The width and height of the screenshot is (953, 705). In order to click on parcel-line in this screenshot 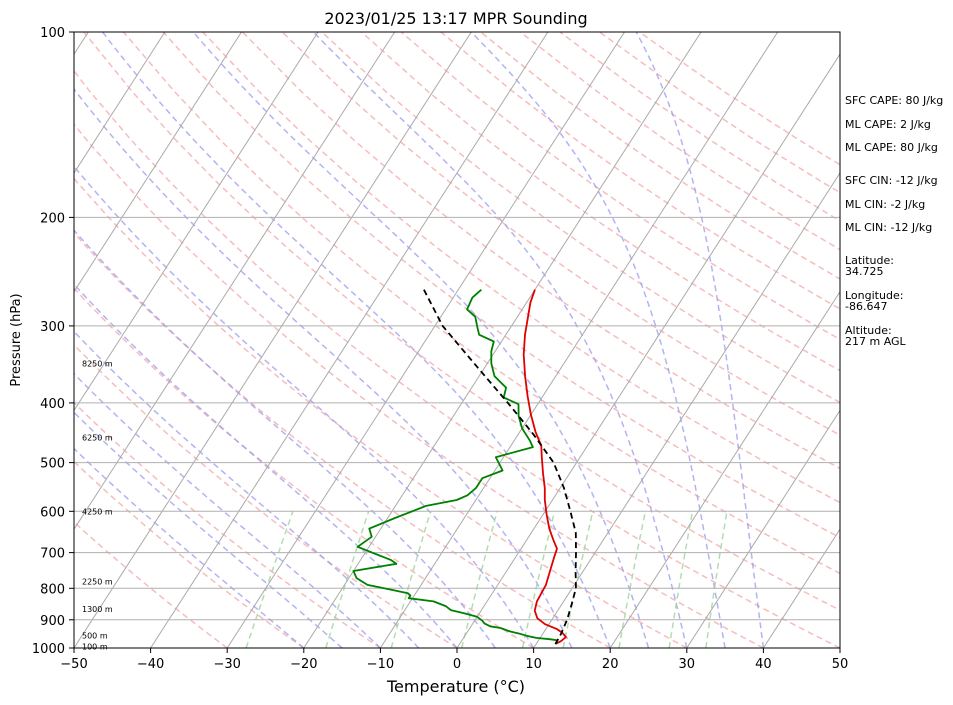, I will do `click(500, 467)`.